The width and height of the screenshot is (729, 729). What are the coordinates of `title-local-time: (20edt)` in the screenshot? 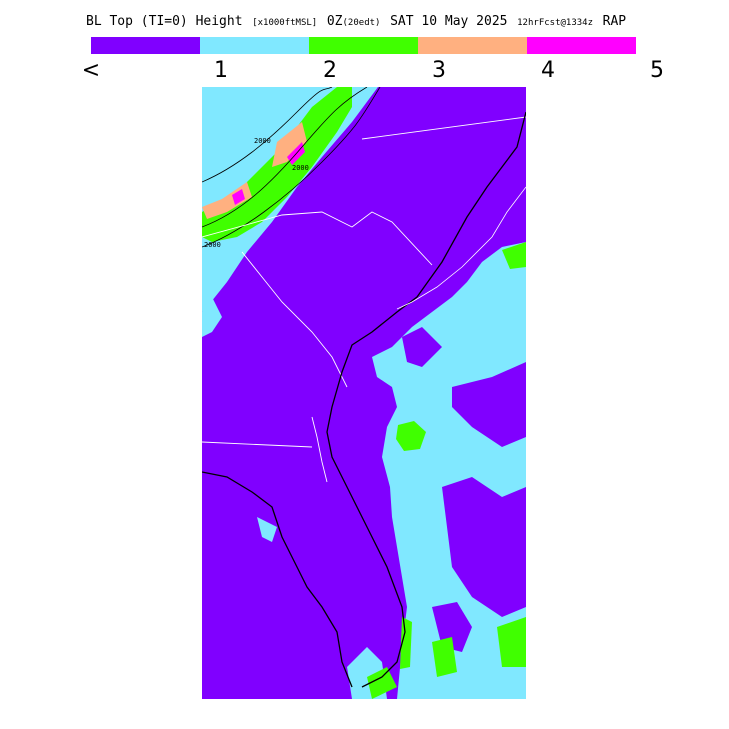 It's located at (361, 23).